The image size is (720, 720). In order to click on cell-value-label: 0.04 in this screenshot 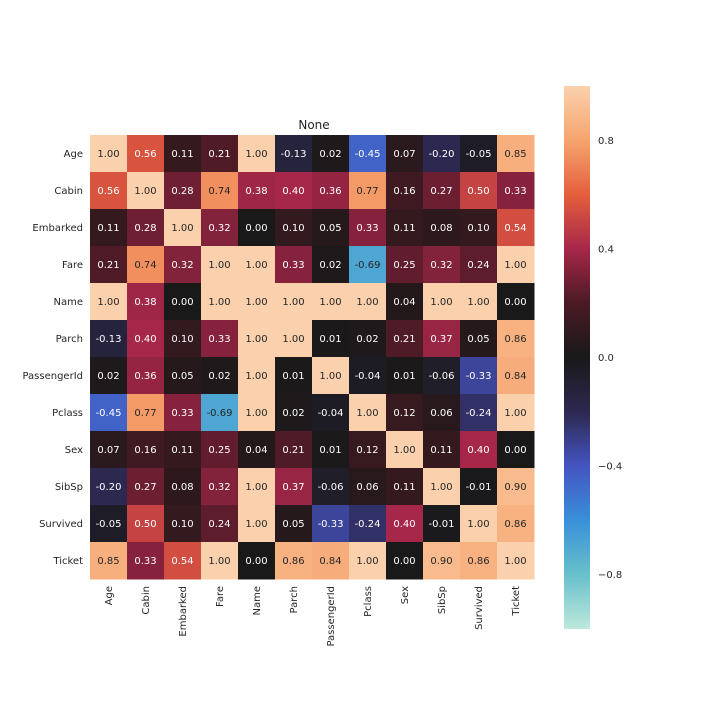, I will do `click(256, 450)`.